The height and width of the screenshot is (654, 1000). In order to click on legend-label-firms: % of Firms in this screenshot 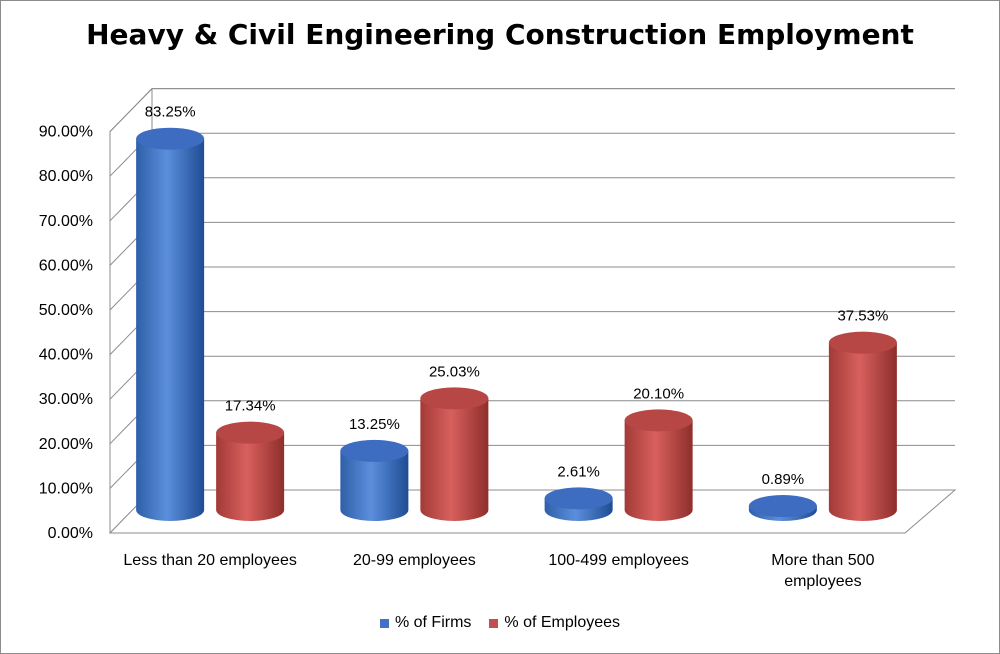, I will do `click(433, 622)`.